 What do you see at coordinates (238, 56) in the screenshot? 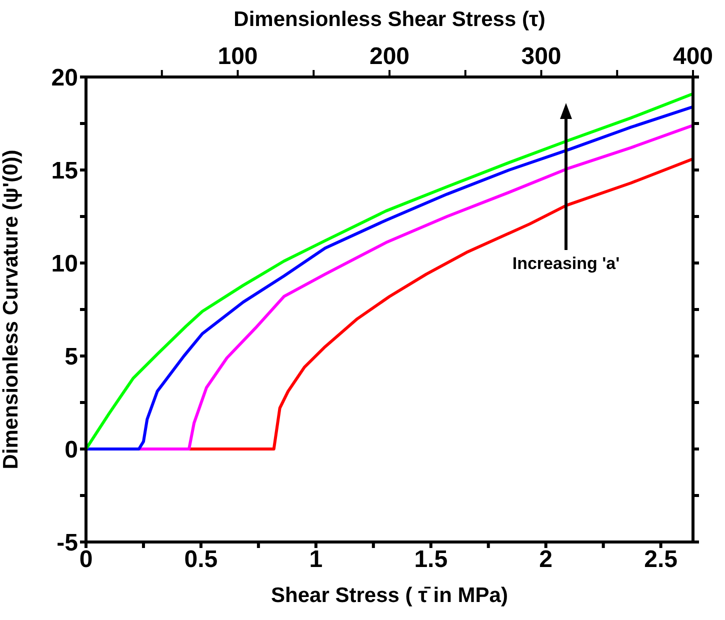
I see `x2-tick-label: 100` at bounding box center [238, 56].